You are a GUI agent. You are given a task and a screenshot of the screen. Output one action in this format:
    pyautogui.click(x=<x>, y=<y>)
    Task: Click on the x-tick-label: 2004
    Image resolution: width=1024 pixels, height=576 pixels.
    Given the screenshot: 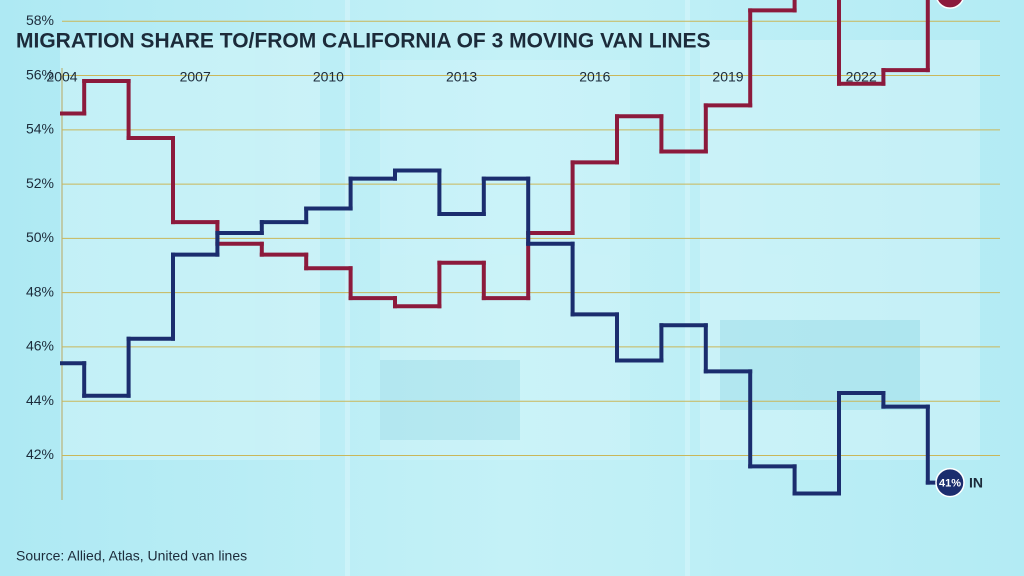 What is the action you would take?
    pyautogui.click(x=61, y=77)
    